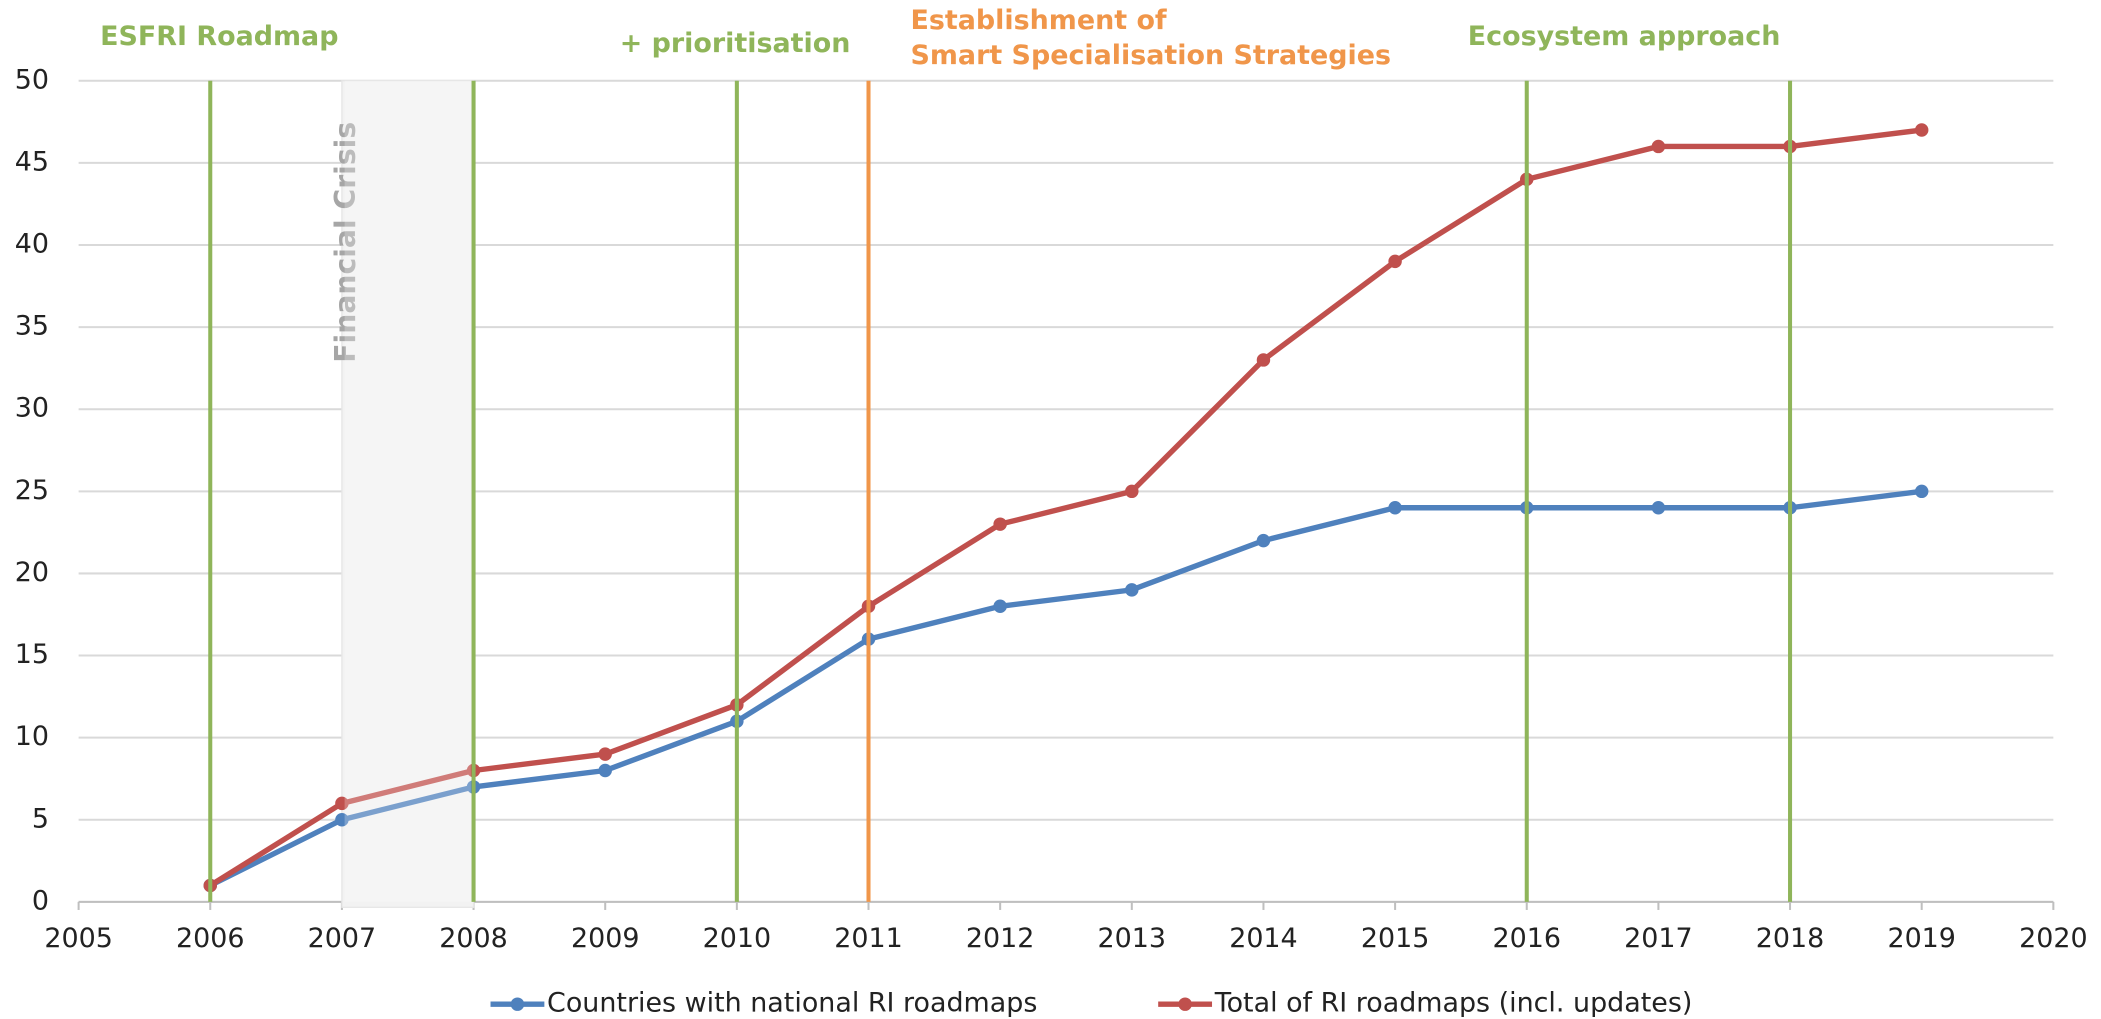 The width and height of the screenshot is (2101, 1019). What do you see at coordinates (1263, 938) in the screenshot?
I see `x-tick-label: 2014` at bounding box center [1263, 938].